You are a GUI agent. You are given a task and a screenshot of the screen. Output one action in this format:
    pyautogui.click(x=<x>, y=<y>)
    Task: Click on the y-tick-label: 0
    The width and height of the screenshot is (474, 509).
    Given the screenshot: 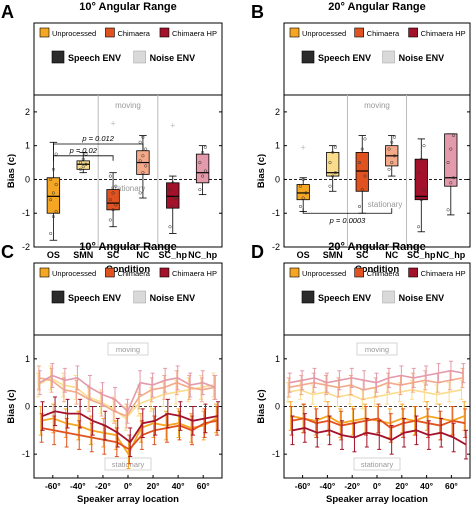 What is the action you would take?
    pyautogui.click(x=277, y=407)
    